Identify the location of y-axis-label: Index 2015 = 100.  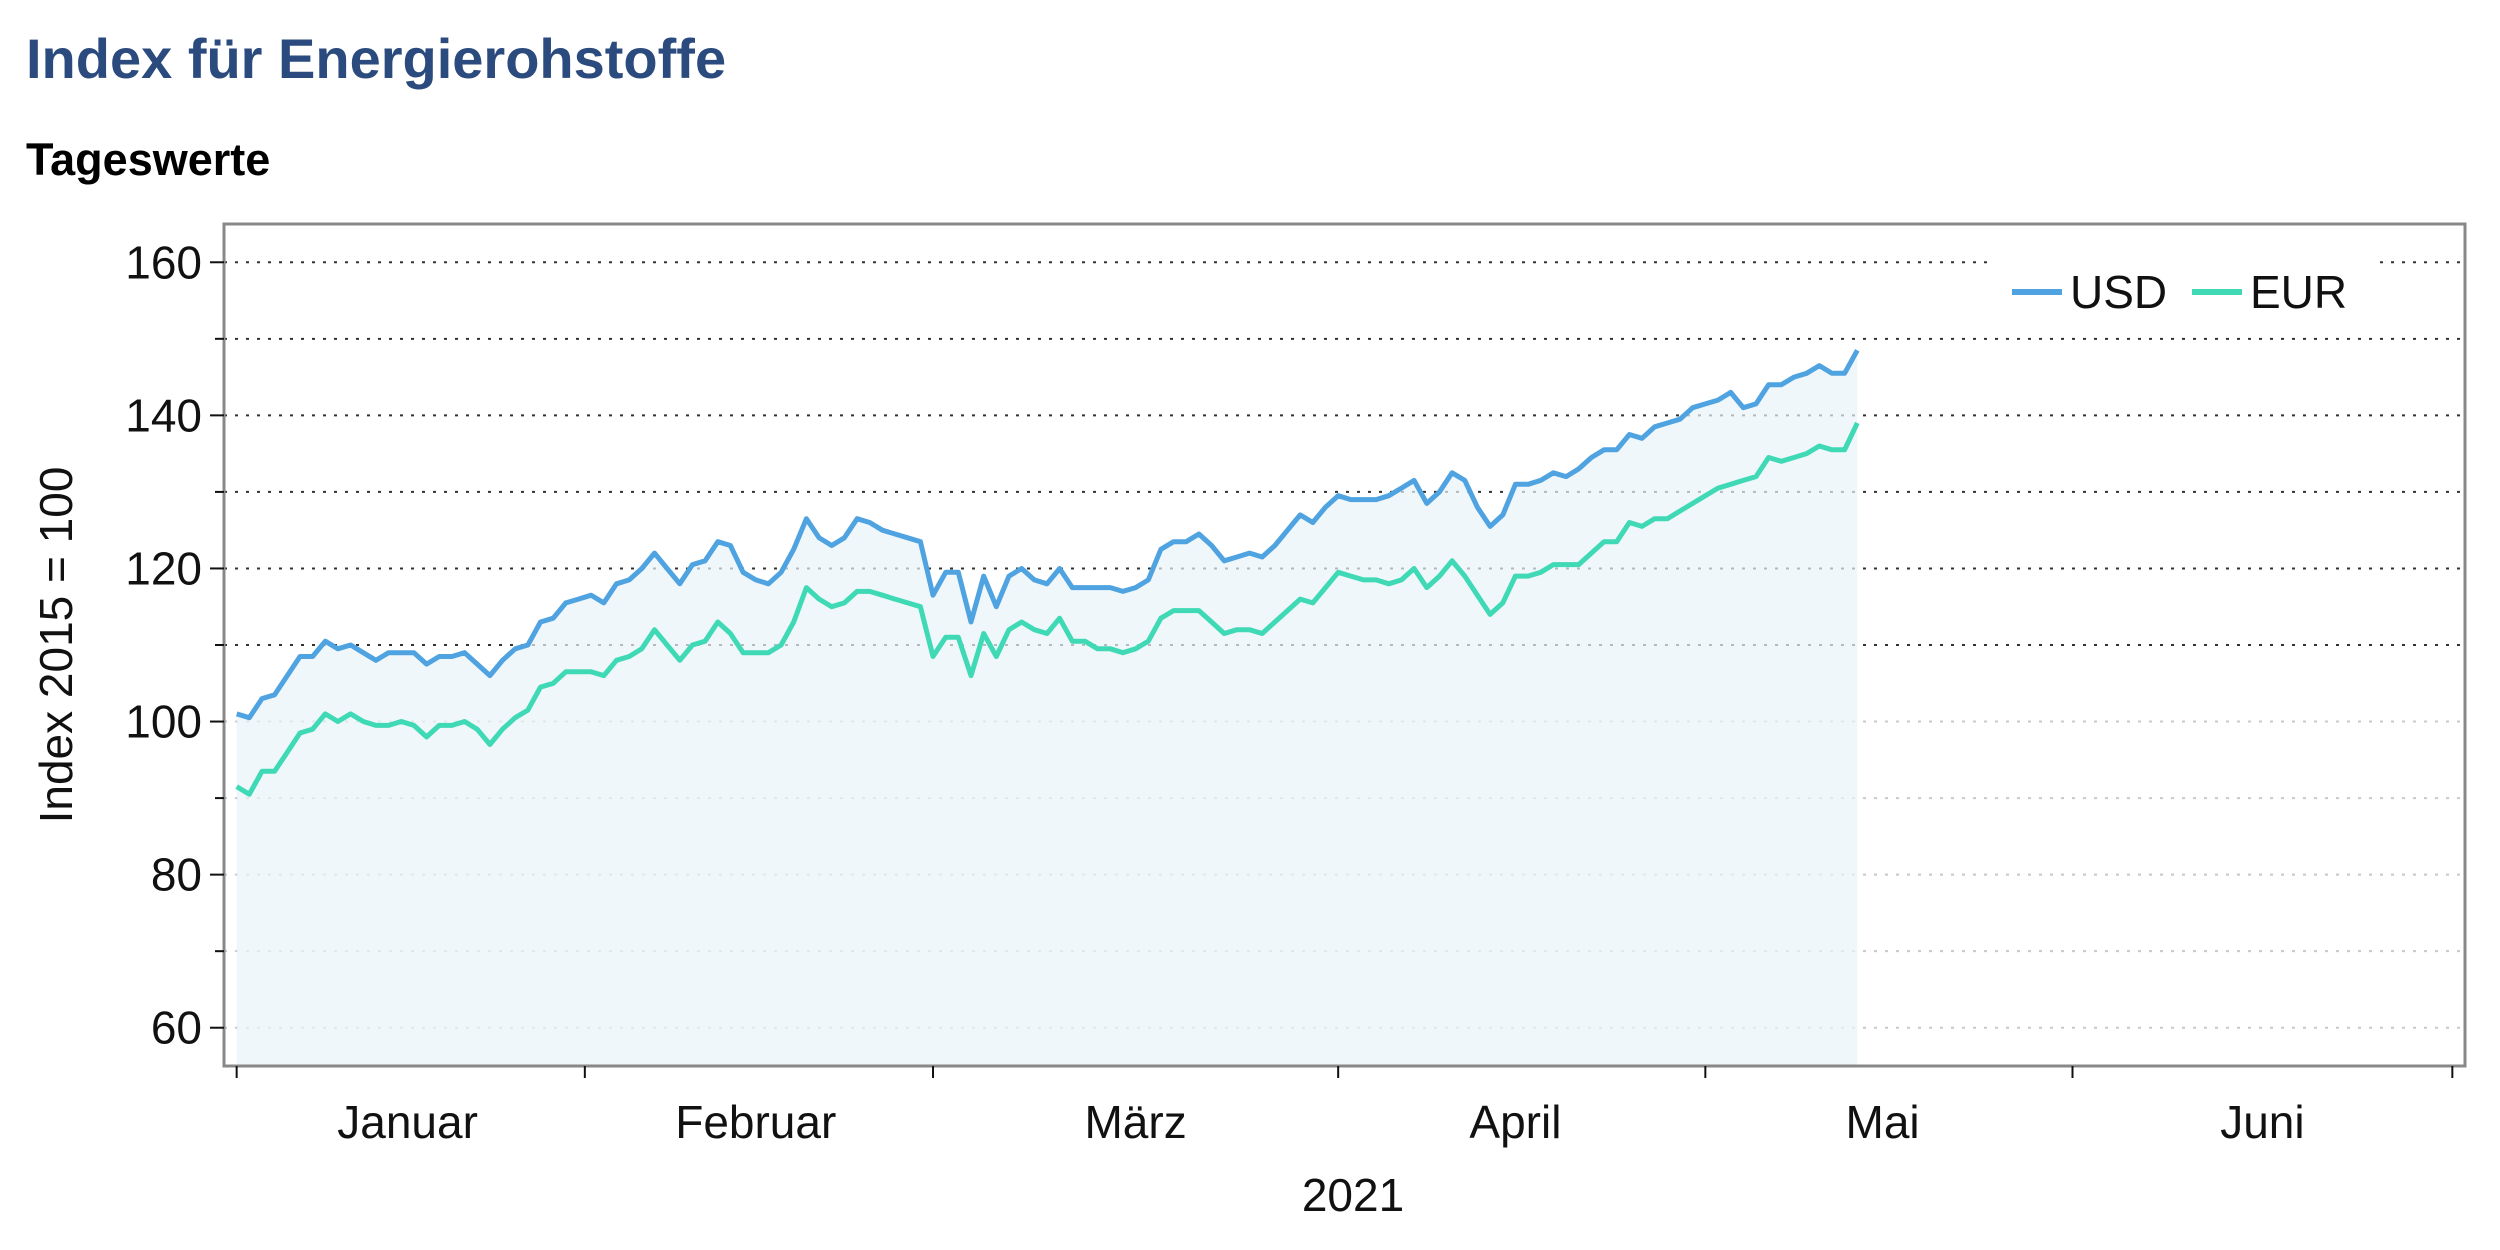
(56, 645).